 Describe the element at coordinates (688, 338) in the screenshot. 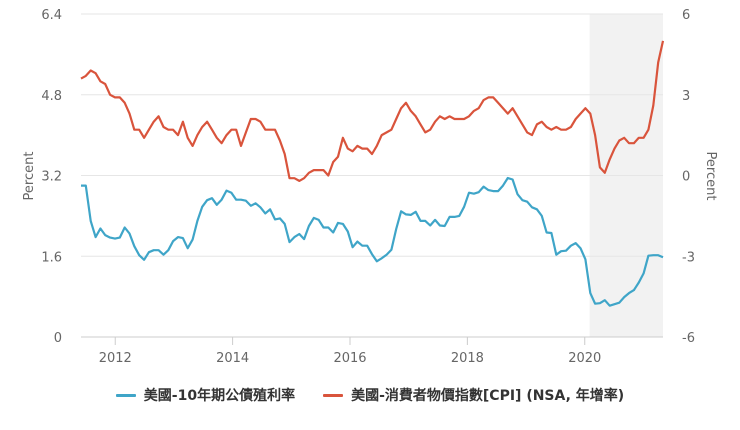

I see `right-tick-label: -6` at that location.